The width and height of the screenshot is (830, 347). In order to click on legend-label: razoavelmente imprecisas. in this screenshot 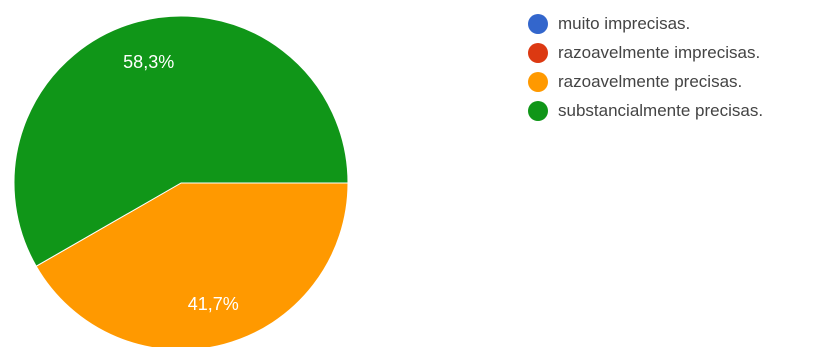, I will do `click(659, 52)`.